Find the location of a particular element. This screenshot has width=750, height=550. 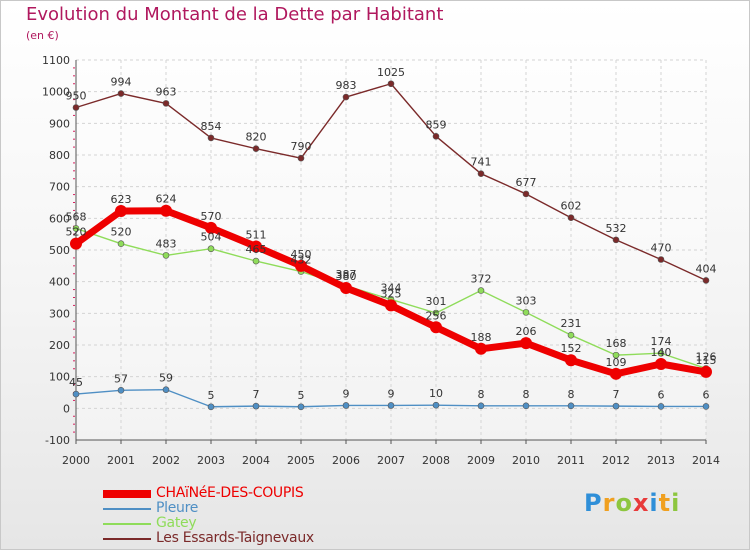

y-tick-label: 700 is located at coordinates (59, 187).